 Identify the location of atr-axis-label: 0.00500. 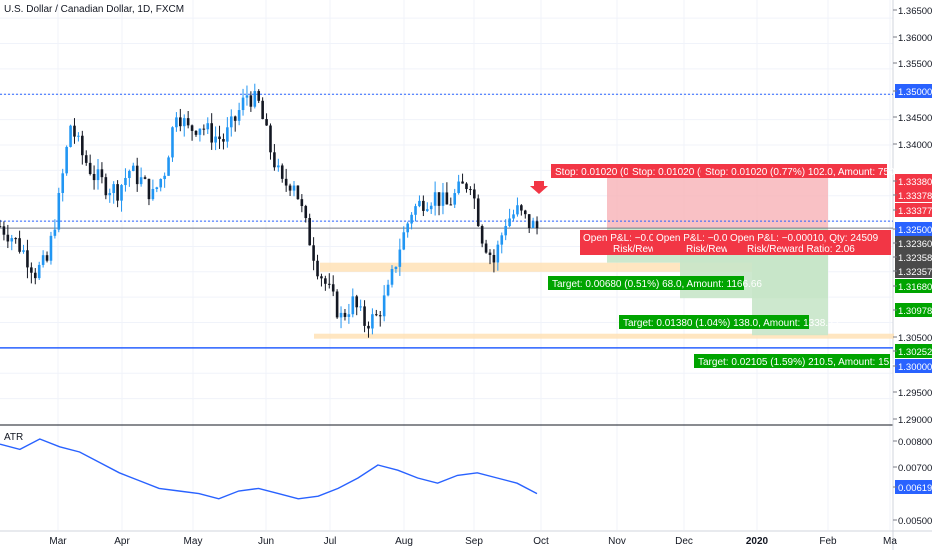
(915, 521).